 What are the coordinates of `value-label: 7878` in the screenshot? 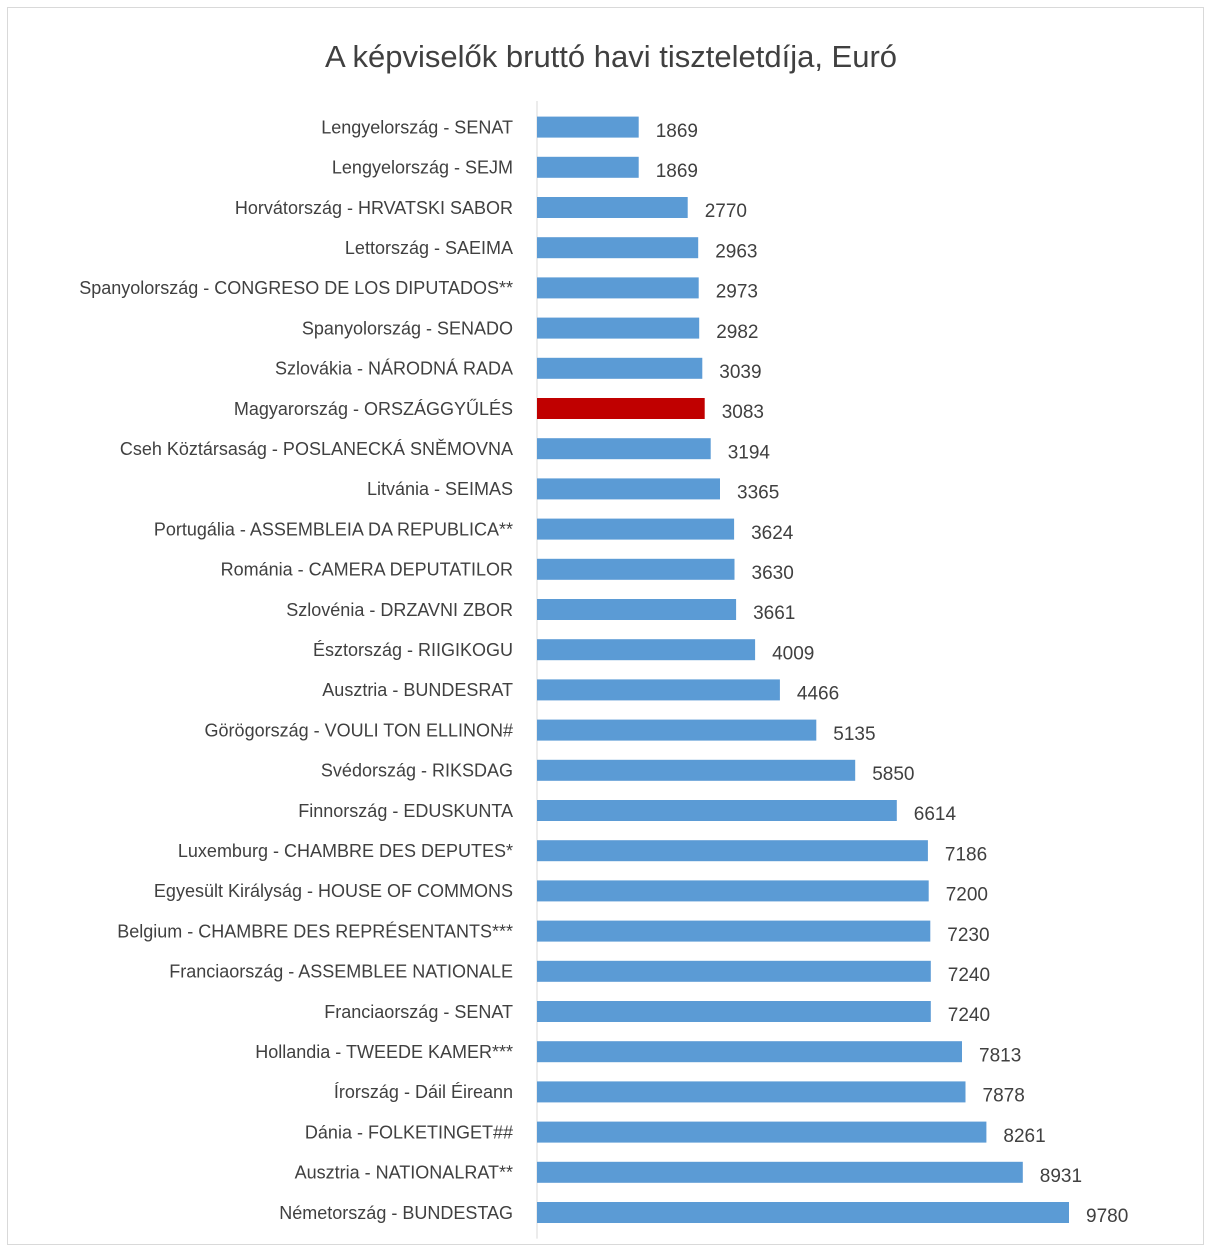 It's located at (1004, 1096).